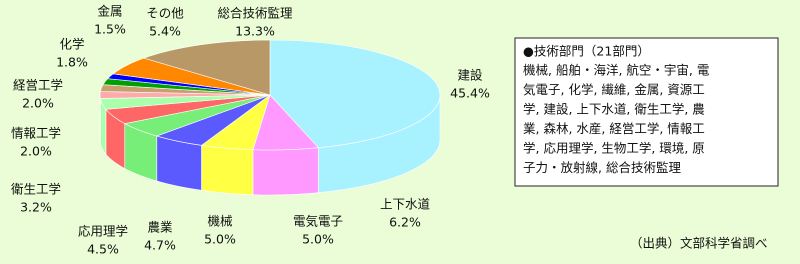 This screenshot has width=800, height=264. I want to click on value-label: 45.4%, so click(470, 93).